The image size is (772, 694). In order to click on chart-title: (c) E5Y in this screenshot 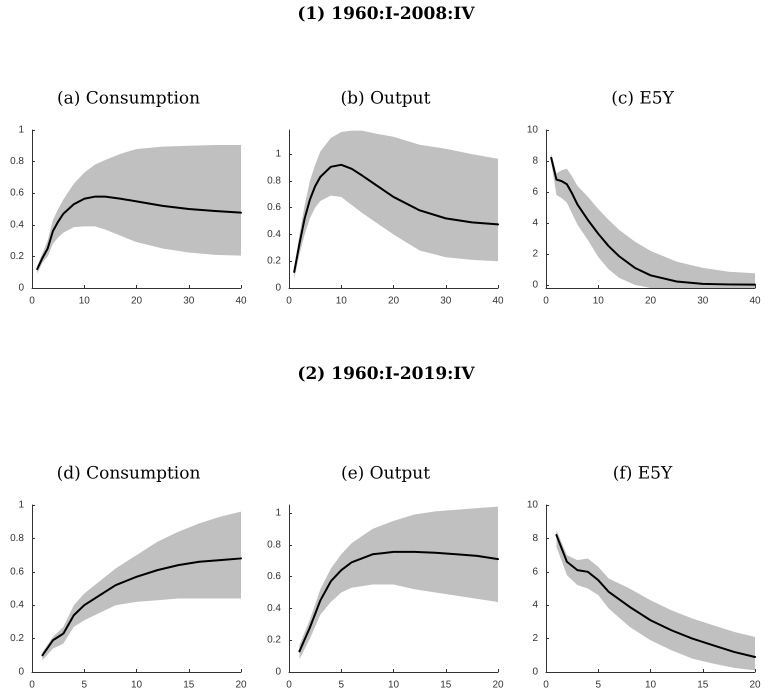, I will do `click(643, 98)`.